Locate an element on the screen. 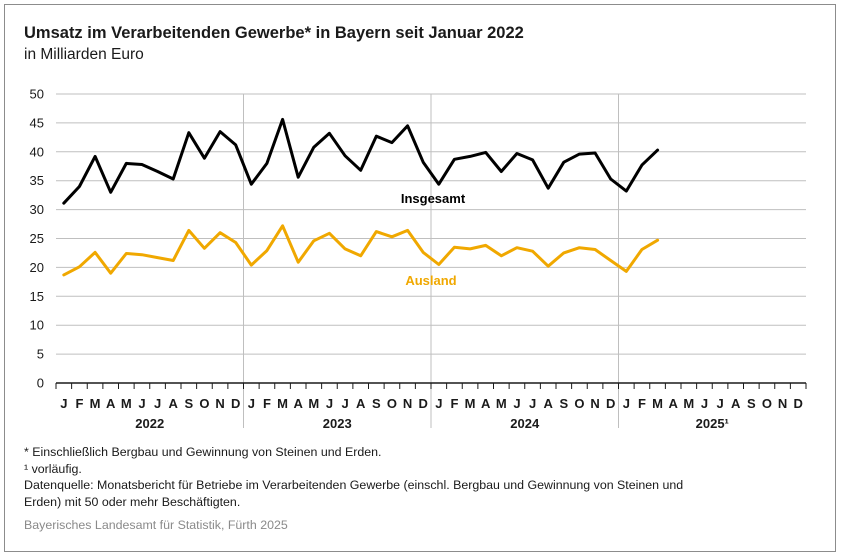 Image resolution: width=841 pixels, height=557 pixels. y-tick-label: 50 is located at coordinates (37, 94).